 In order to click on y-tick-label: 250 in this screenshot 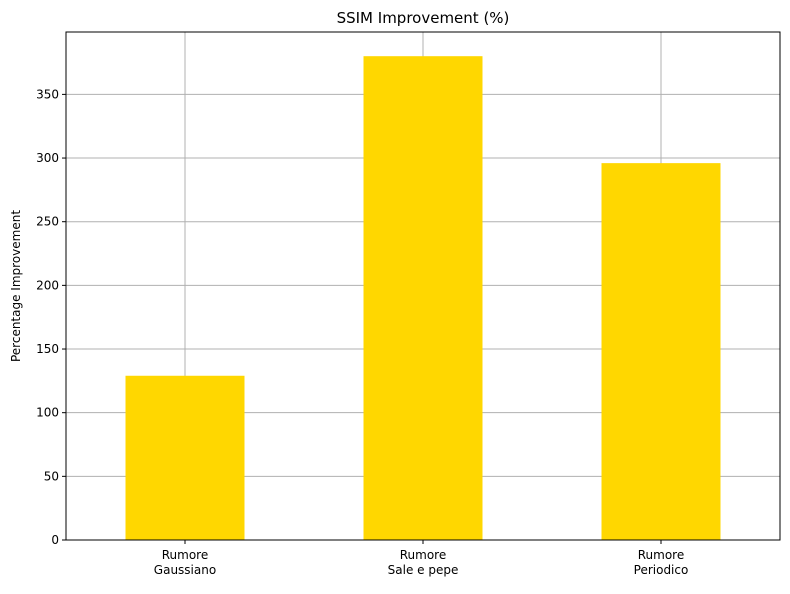, I will do `click(47, 222)`.